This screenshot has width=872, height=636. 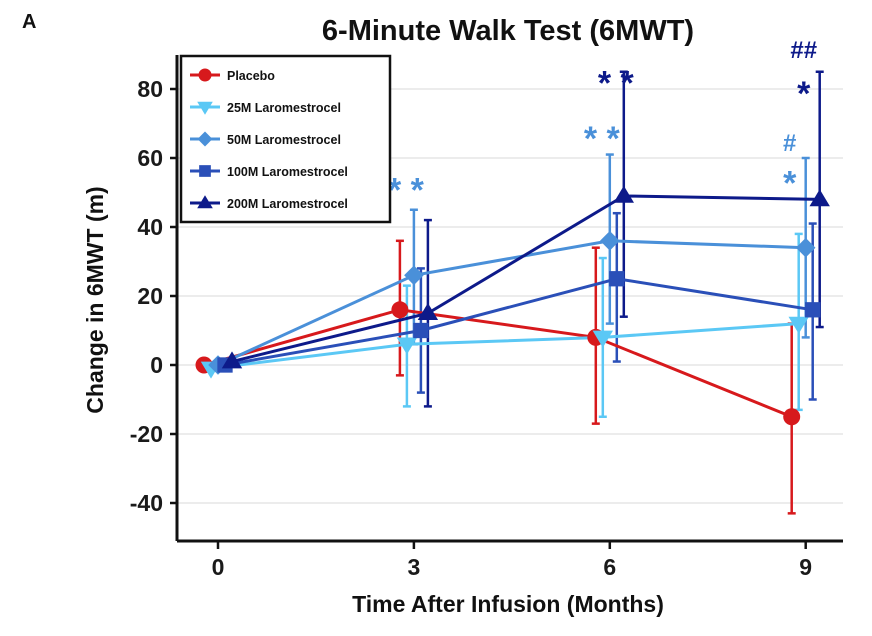 What do you see at coordinates (287, 204) in the screenshot?
I see `legend-label: 200M Laromestrocel` at bounding box center [287, 204].